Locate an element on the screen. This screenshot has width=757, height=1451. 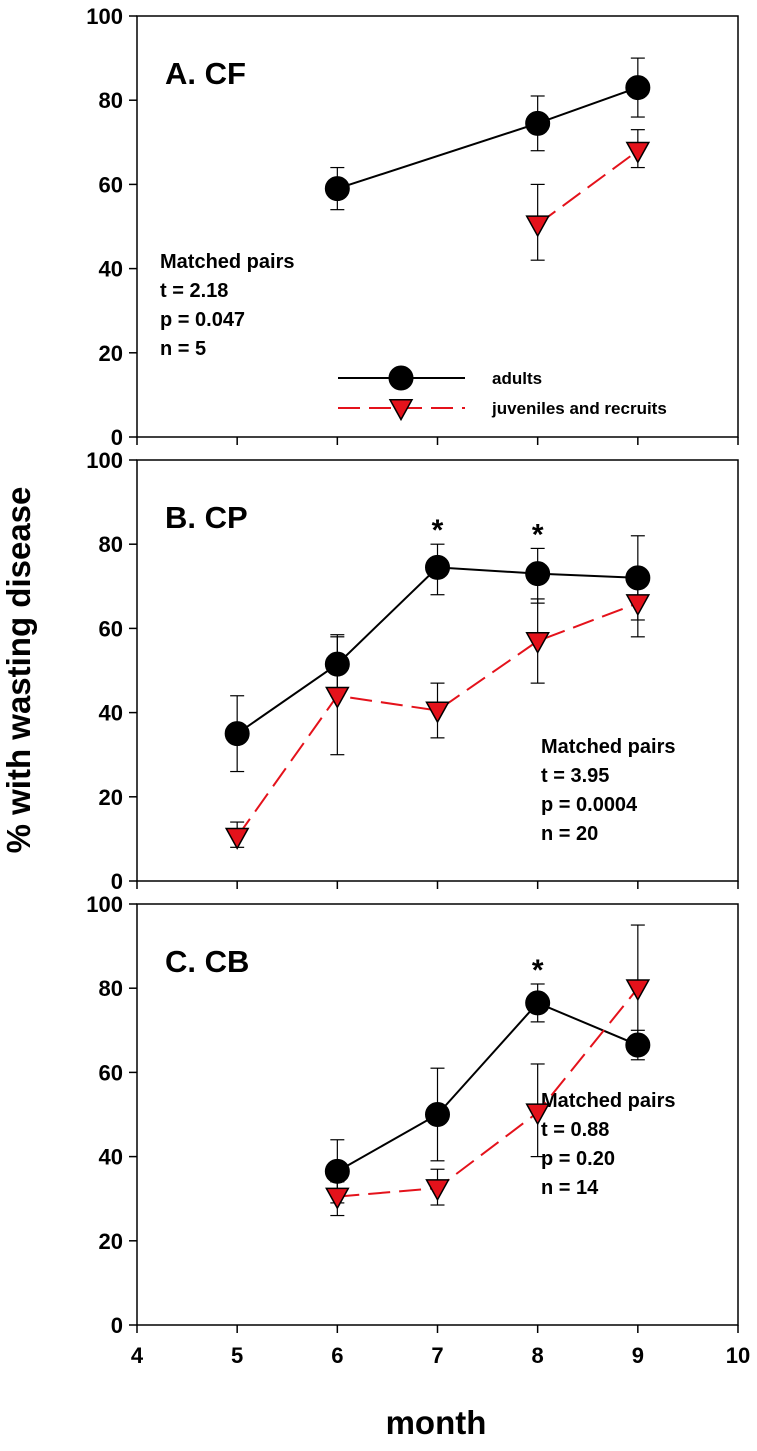
panel-title: B. CP is located at coordinates (206, 517).